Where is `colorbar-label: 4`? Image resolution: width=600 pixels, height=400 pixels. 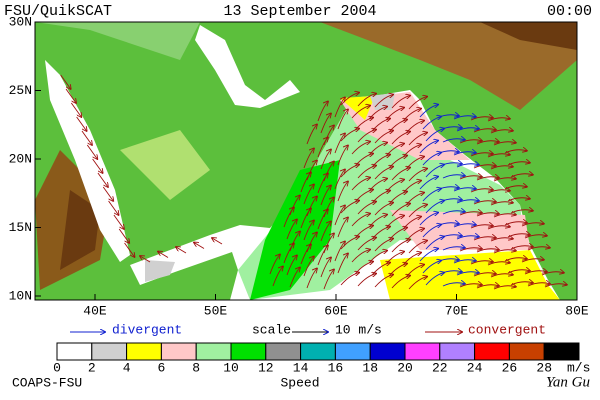
colorbar-label: 4 is located at coordinates (127, 367).